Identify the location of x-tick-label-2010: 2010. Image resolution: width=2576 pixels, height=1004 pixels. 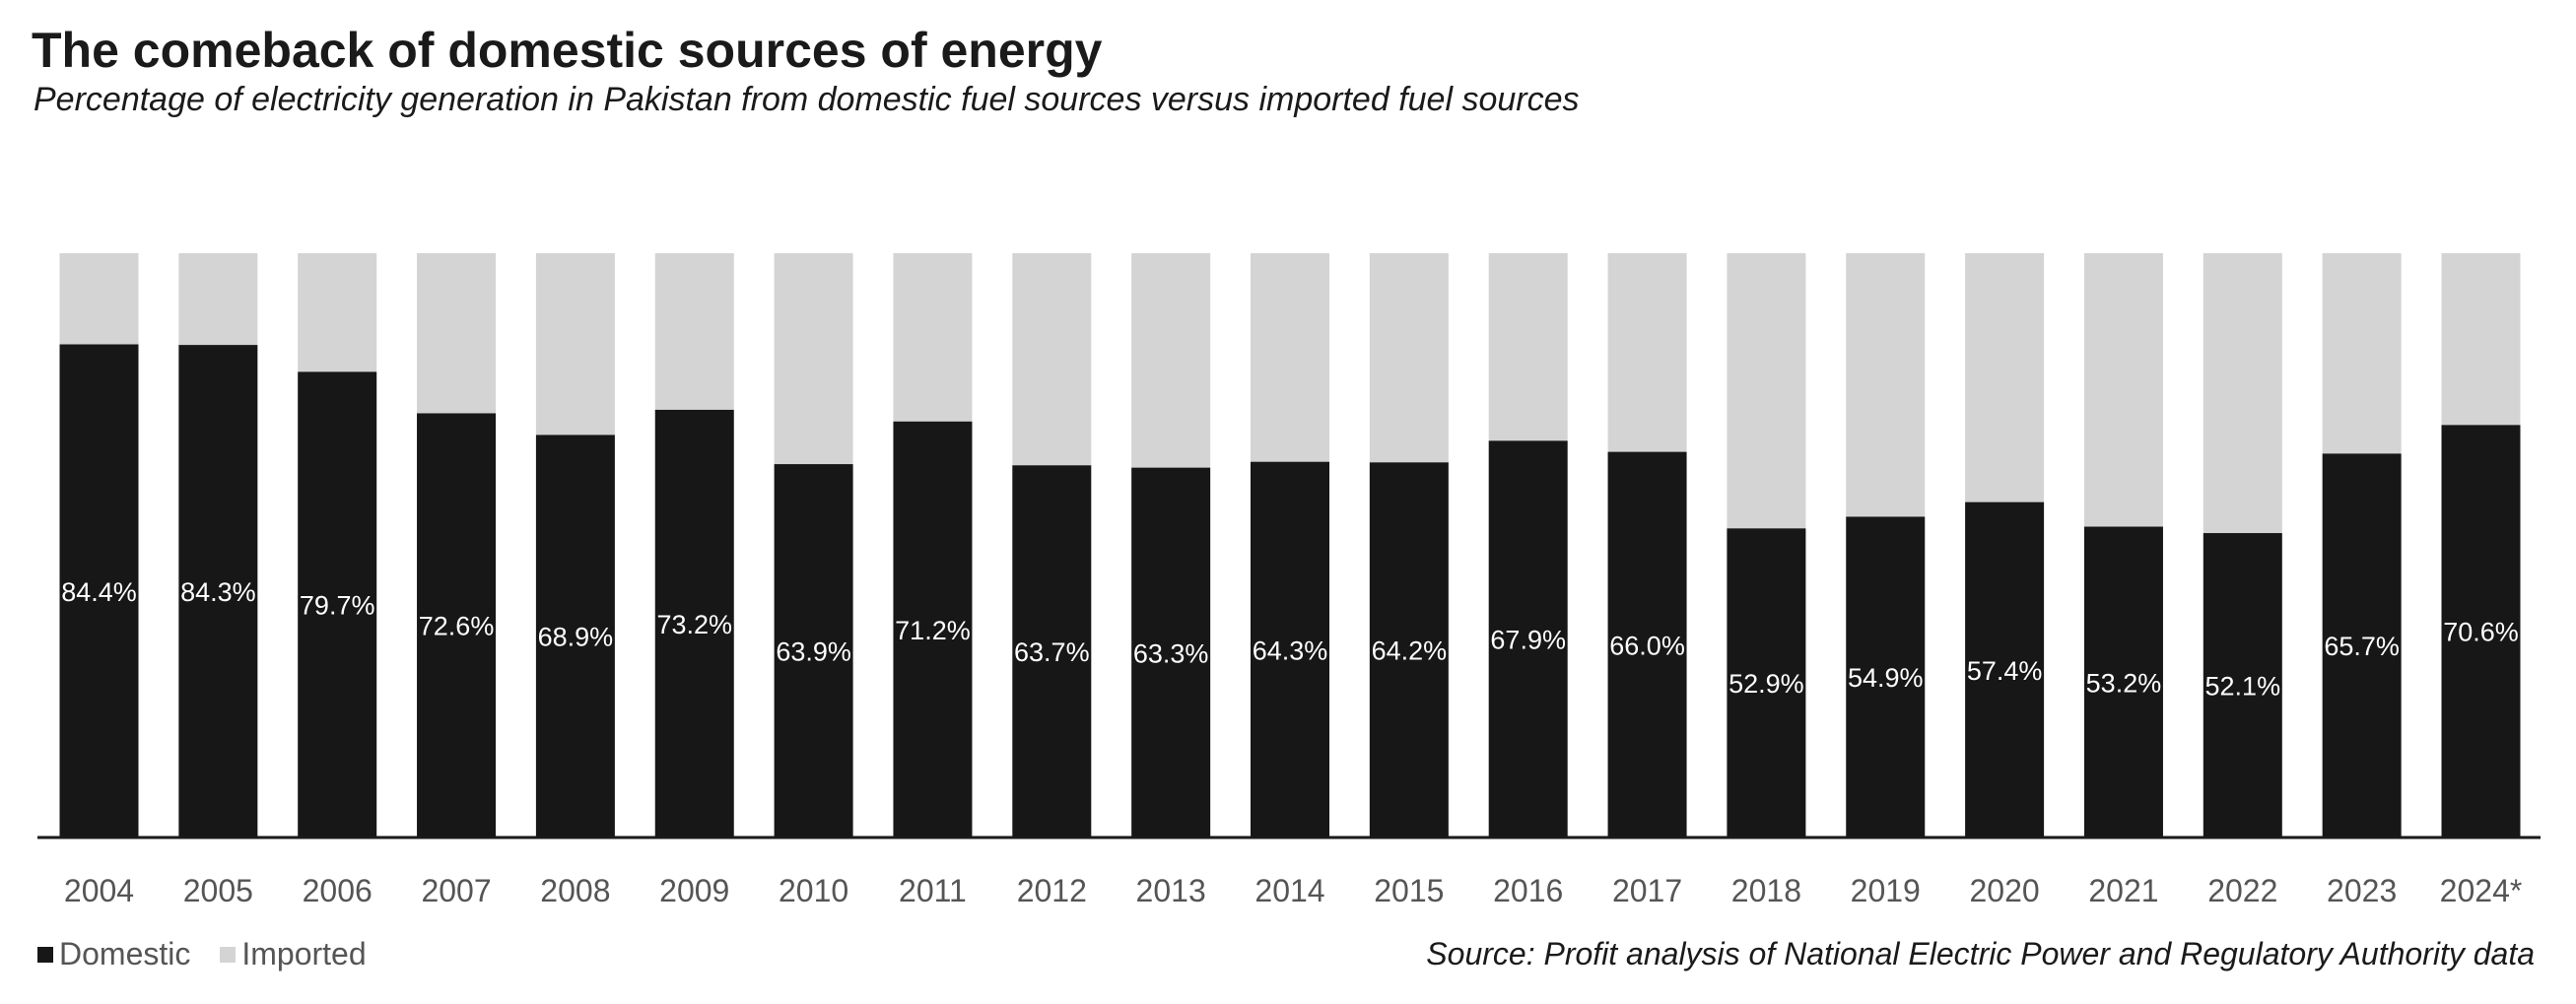
(813, 890).